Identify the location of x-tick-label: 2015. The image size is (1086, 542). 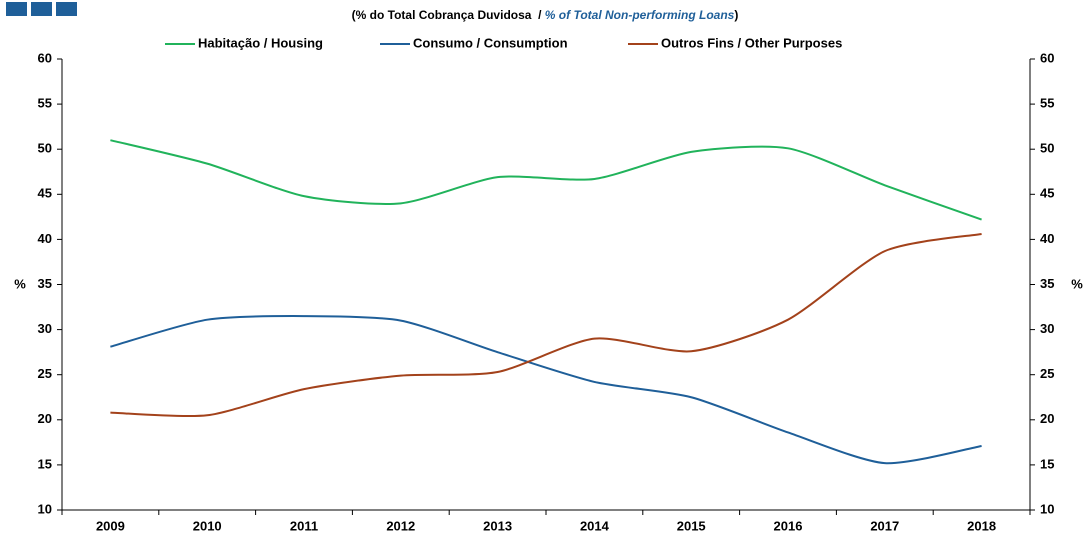
(691, 525).